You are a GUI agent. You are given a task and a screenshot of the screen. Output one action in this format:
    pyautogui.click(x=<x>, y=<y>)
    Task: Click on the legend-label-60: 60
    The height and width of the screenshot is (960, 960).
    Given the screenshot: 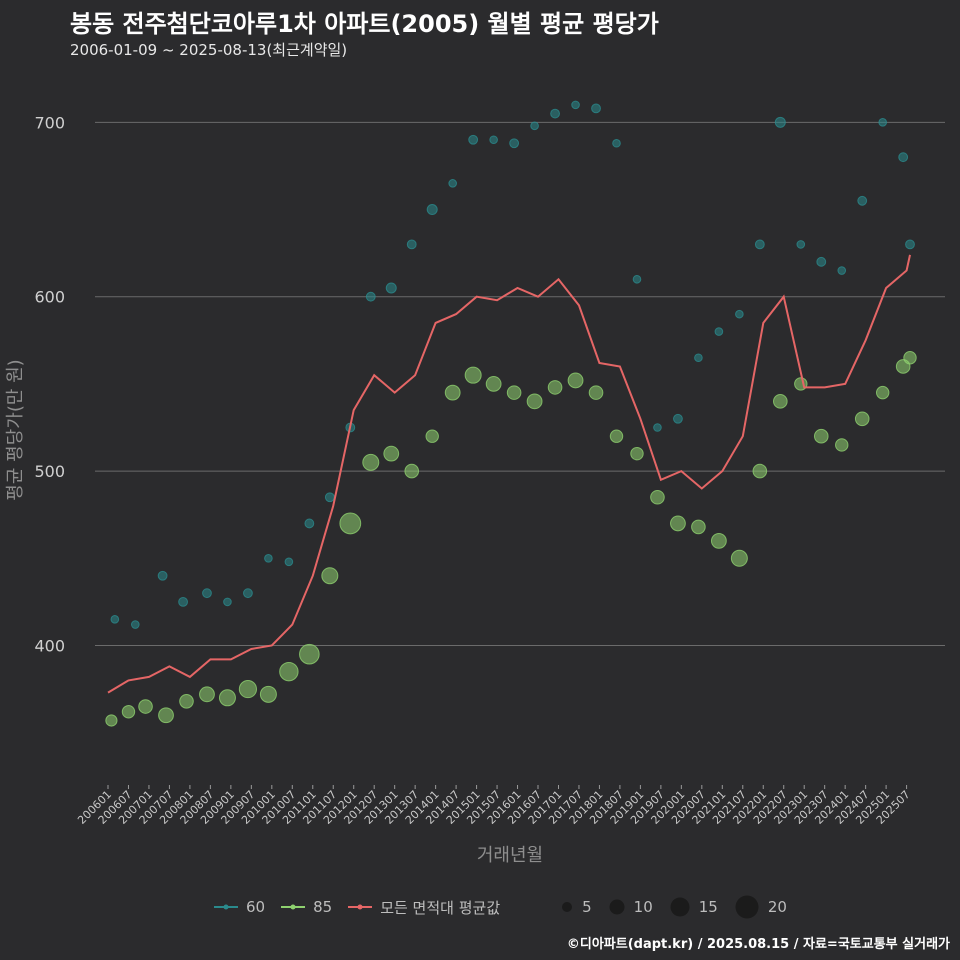 What is the action you would take?
    pyautogui.click(x=256, y=907)
    